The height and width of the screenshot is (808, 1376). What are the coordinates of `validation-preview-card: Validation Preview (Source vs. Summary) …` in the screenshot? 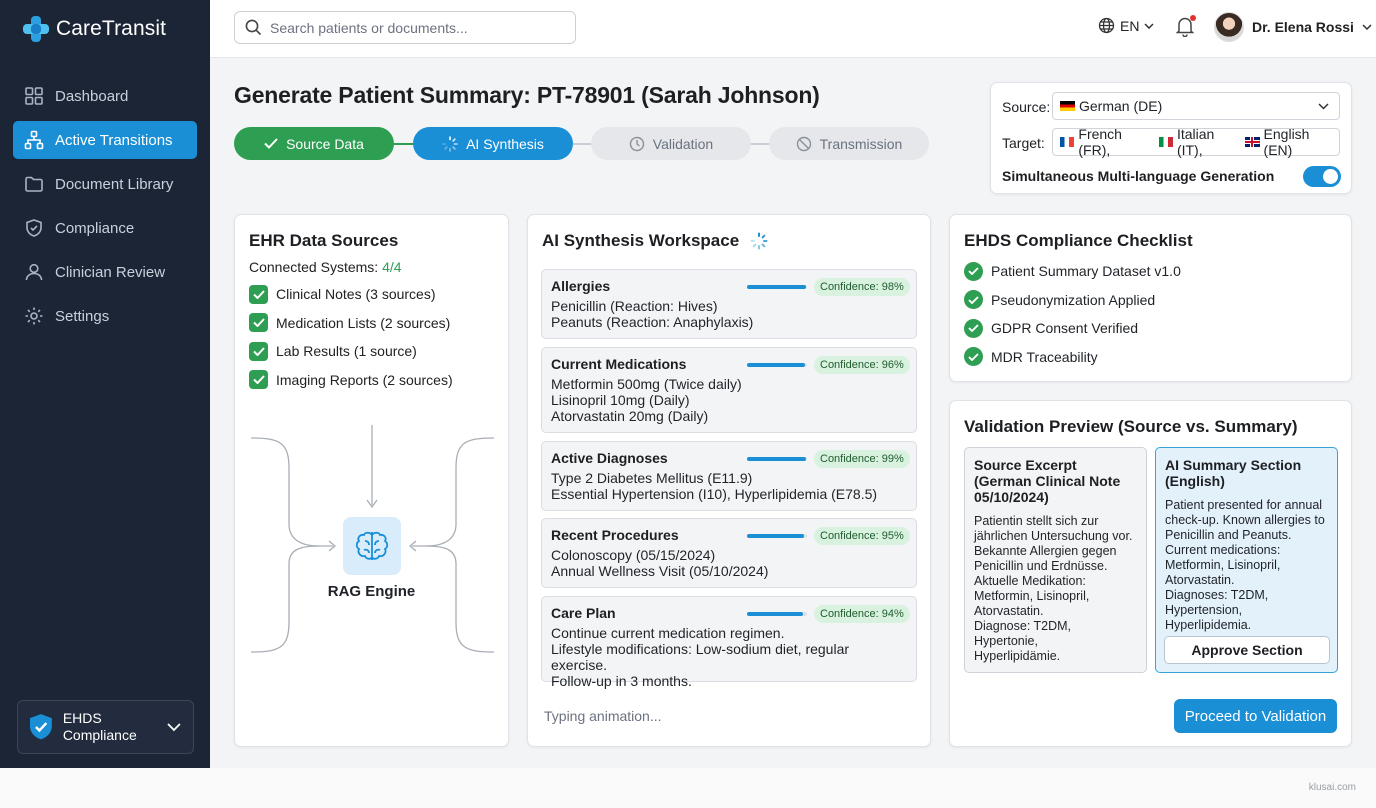 It's located at (1150, 573).